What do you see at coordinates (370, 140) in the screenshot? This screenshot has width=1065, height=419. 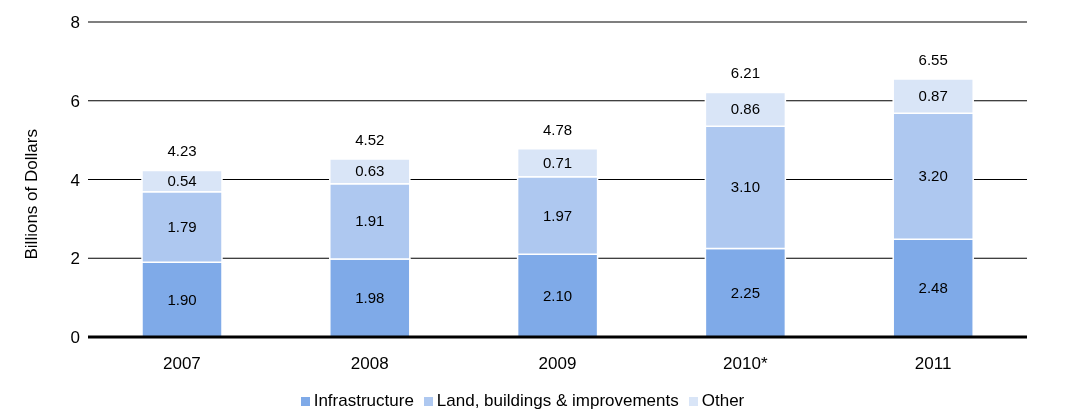 I see `total-label: 4.52` at bounding box center [370, 140].